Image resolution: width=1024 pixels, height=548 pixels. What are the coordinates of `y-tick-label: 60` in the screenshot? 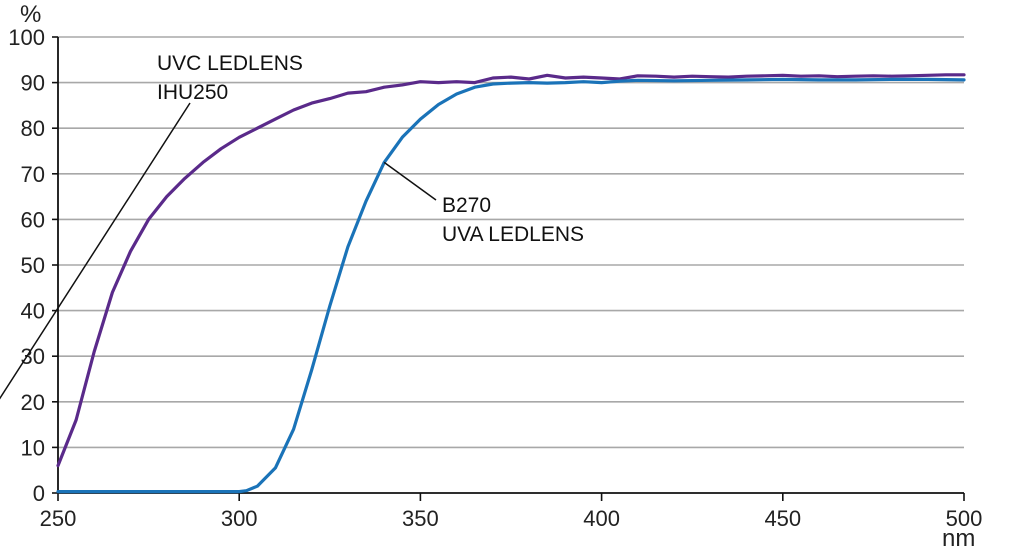 It's located at (33, 219).